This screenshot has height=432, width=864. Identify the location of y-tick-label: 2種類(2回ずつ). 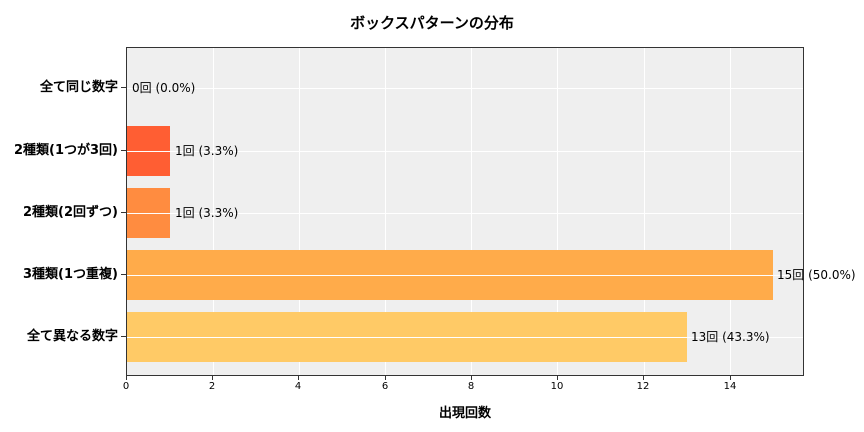
(70, 212).